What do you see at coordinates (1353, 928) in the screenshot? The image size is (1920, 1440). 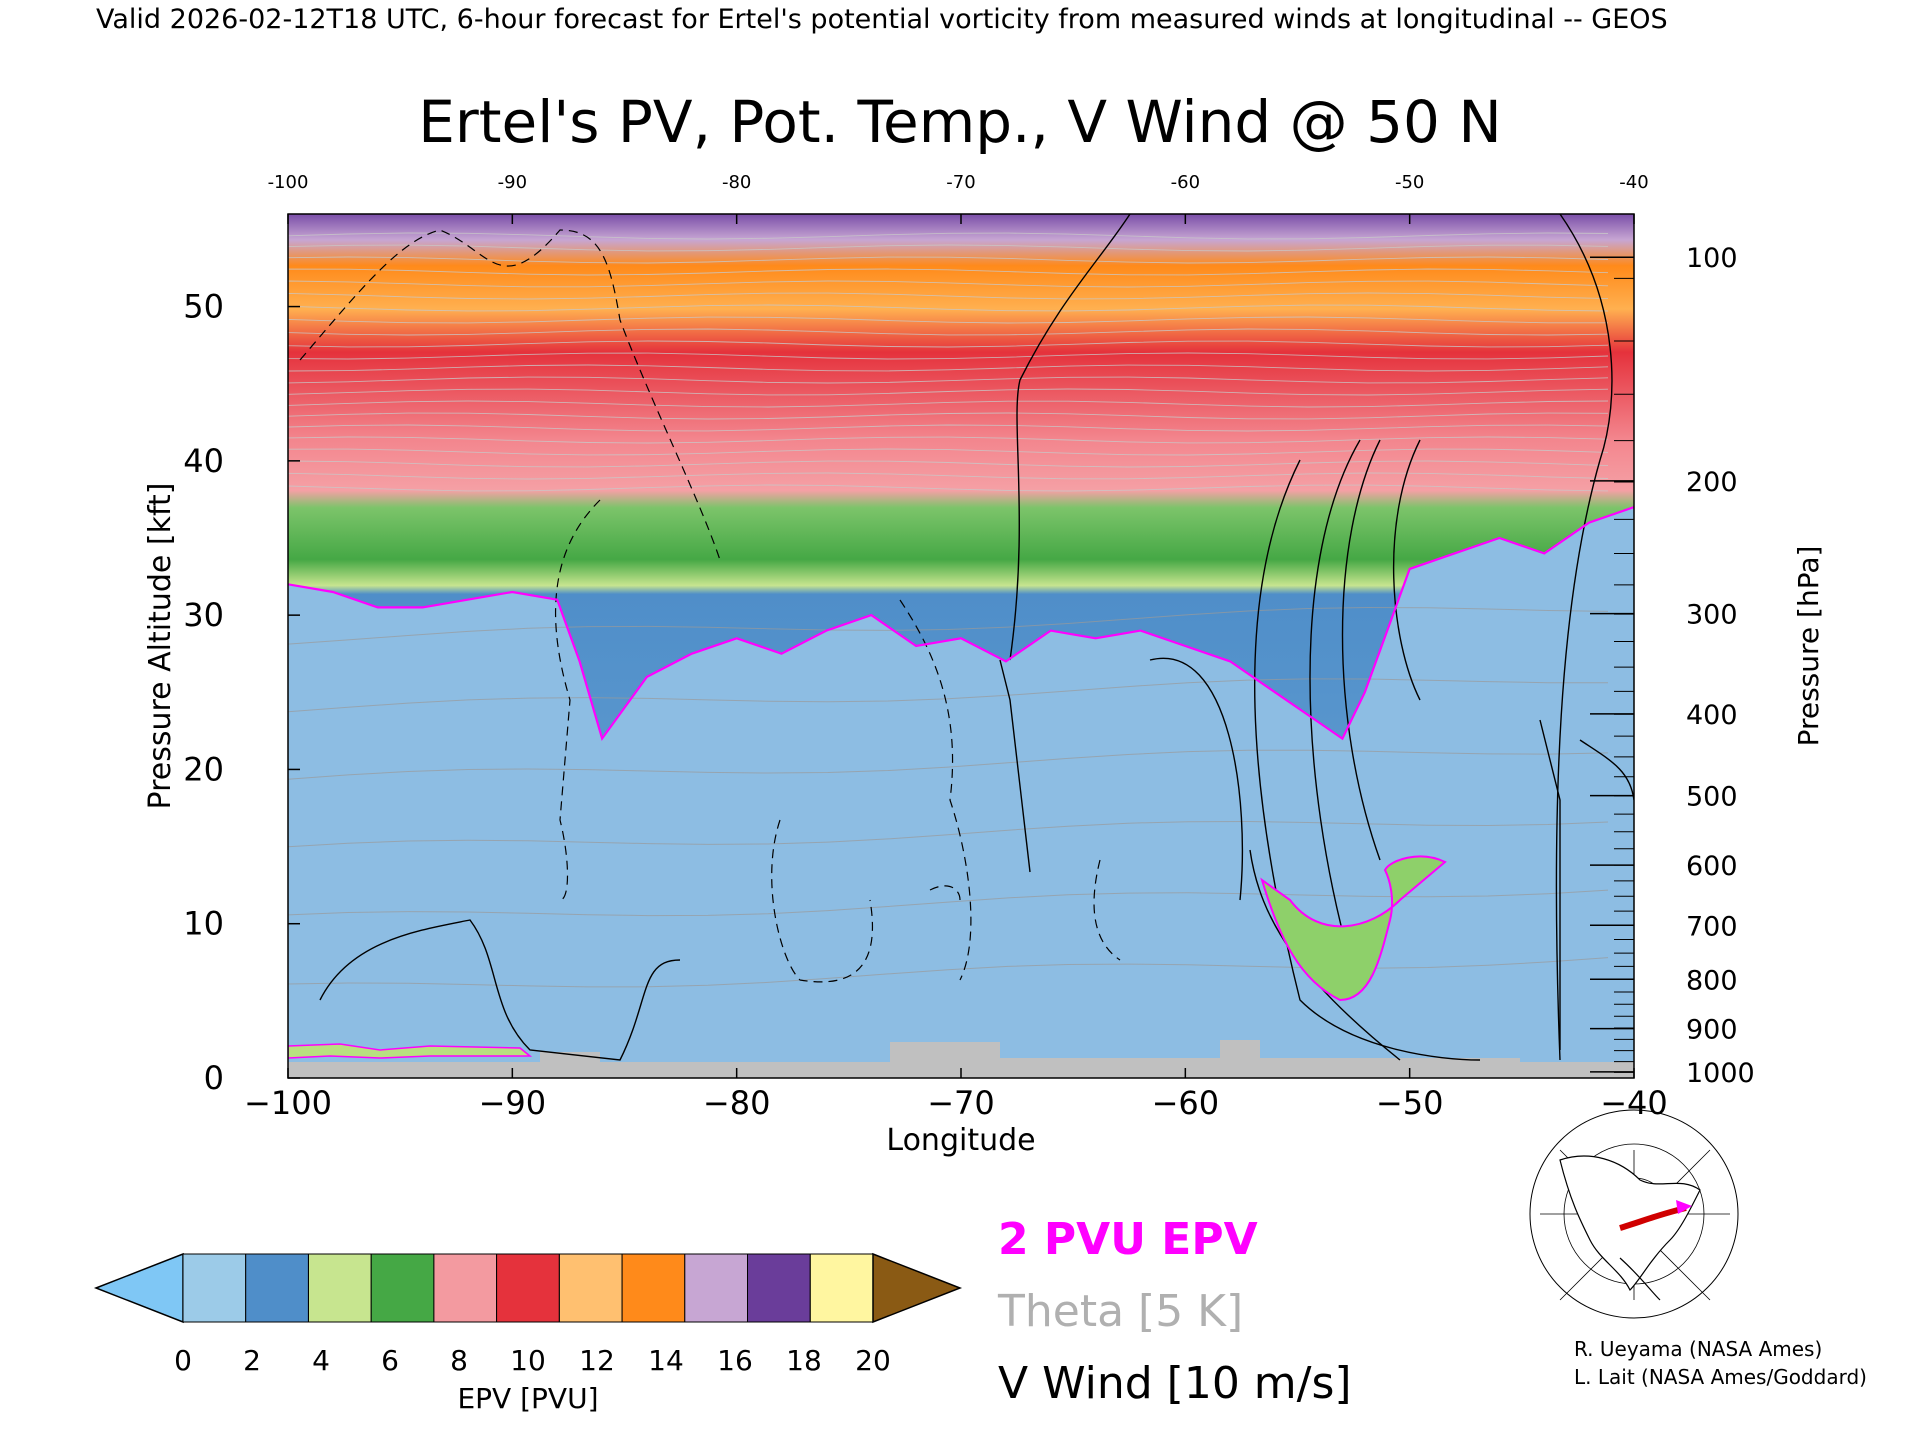 I see `pv2-lower-blob` at bounding box center [1353, 928].